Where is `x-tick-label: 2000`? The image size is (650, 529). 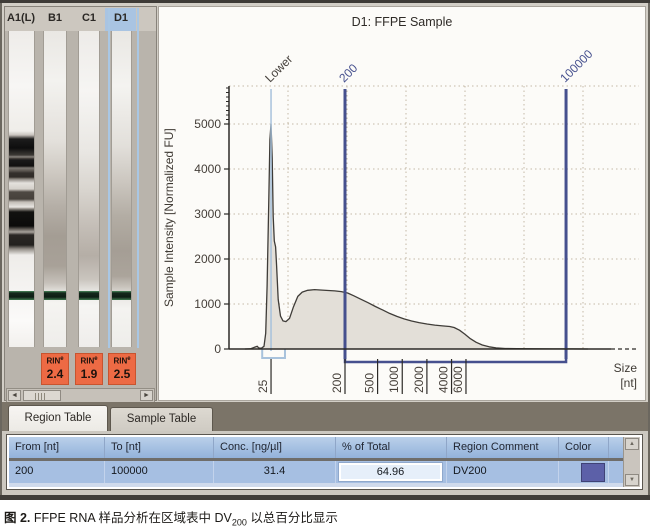 x-tick-label: 2000 is located at coordinates (419, 379).